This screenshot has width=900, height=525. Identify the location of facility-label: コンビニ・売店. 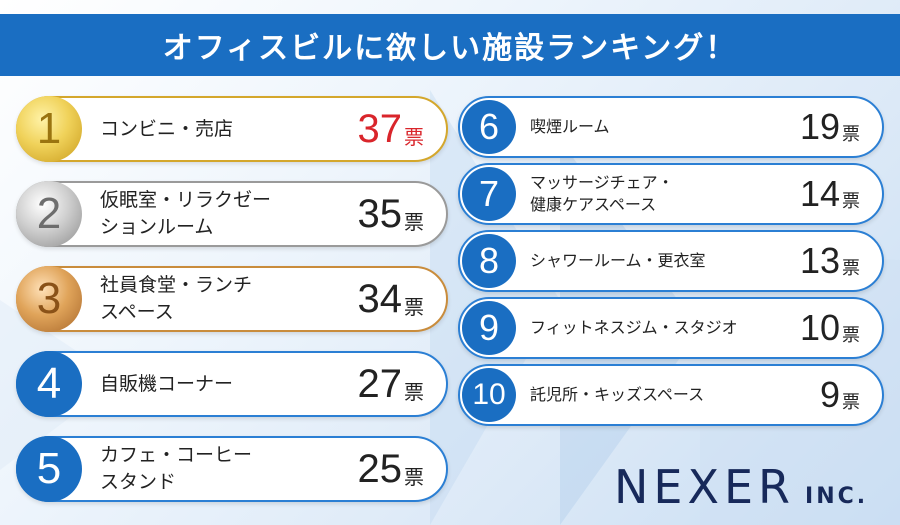
(167, 128).